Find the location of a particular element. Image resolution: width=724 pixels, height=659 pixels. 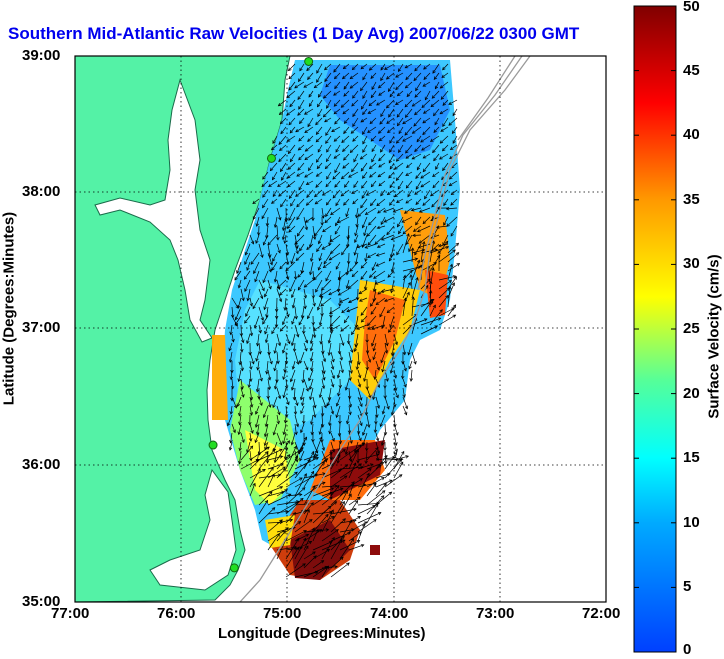

colorbar-tick-label: 20 is located at coordinates (691, 393).